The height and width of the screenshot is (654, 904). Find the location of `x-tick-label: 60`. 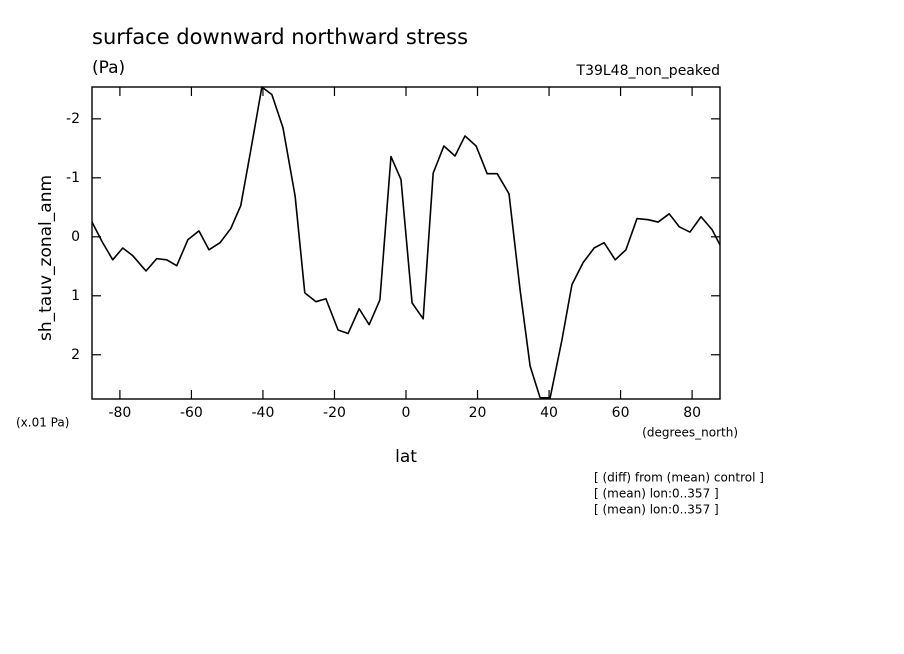

x-tick-label: 60 is located at coordinates (621, 413).